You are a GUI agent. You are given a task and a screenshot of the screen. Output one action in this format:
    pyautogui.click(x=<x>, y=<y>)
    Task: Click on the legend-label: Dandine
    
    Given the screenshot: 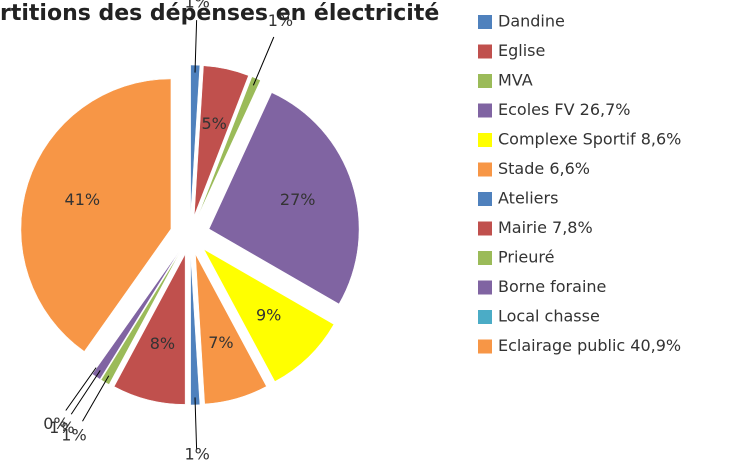 What is the action you would take?
    pyautogui.click(x=531, y=21)
    